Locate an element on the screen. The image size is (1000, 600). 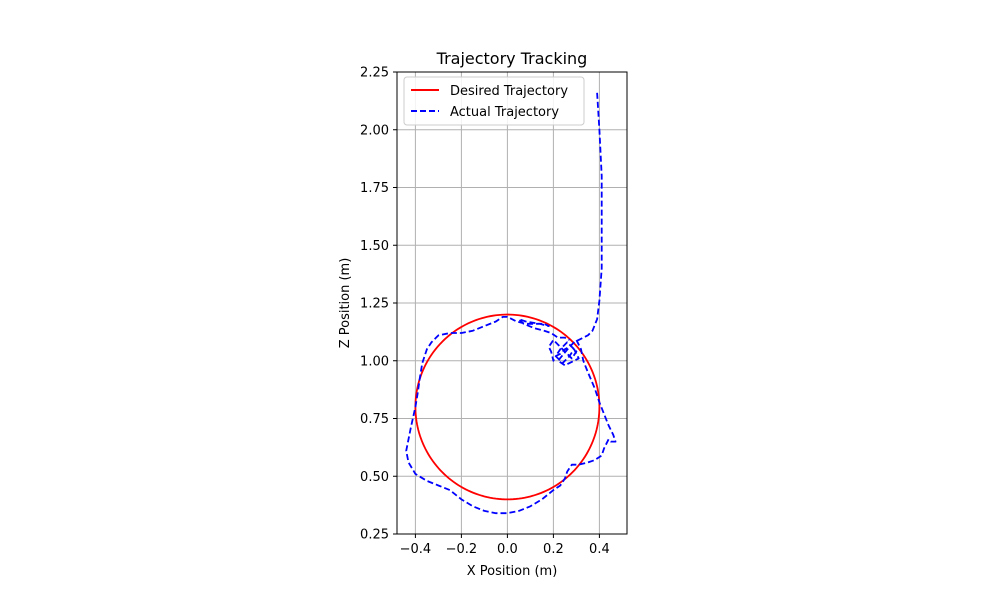
x-tick-label: −0.4 is located at coordinates (416, 549).